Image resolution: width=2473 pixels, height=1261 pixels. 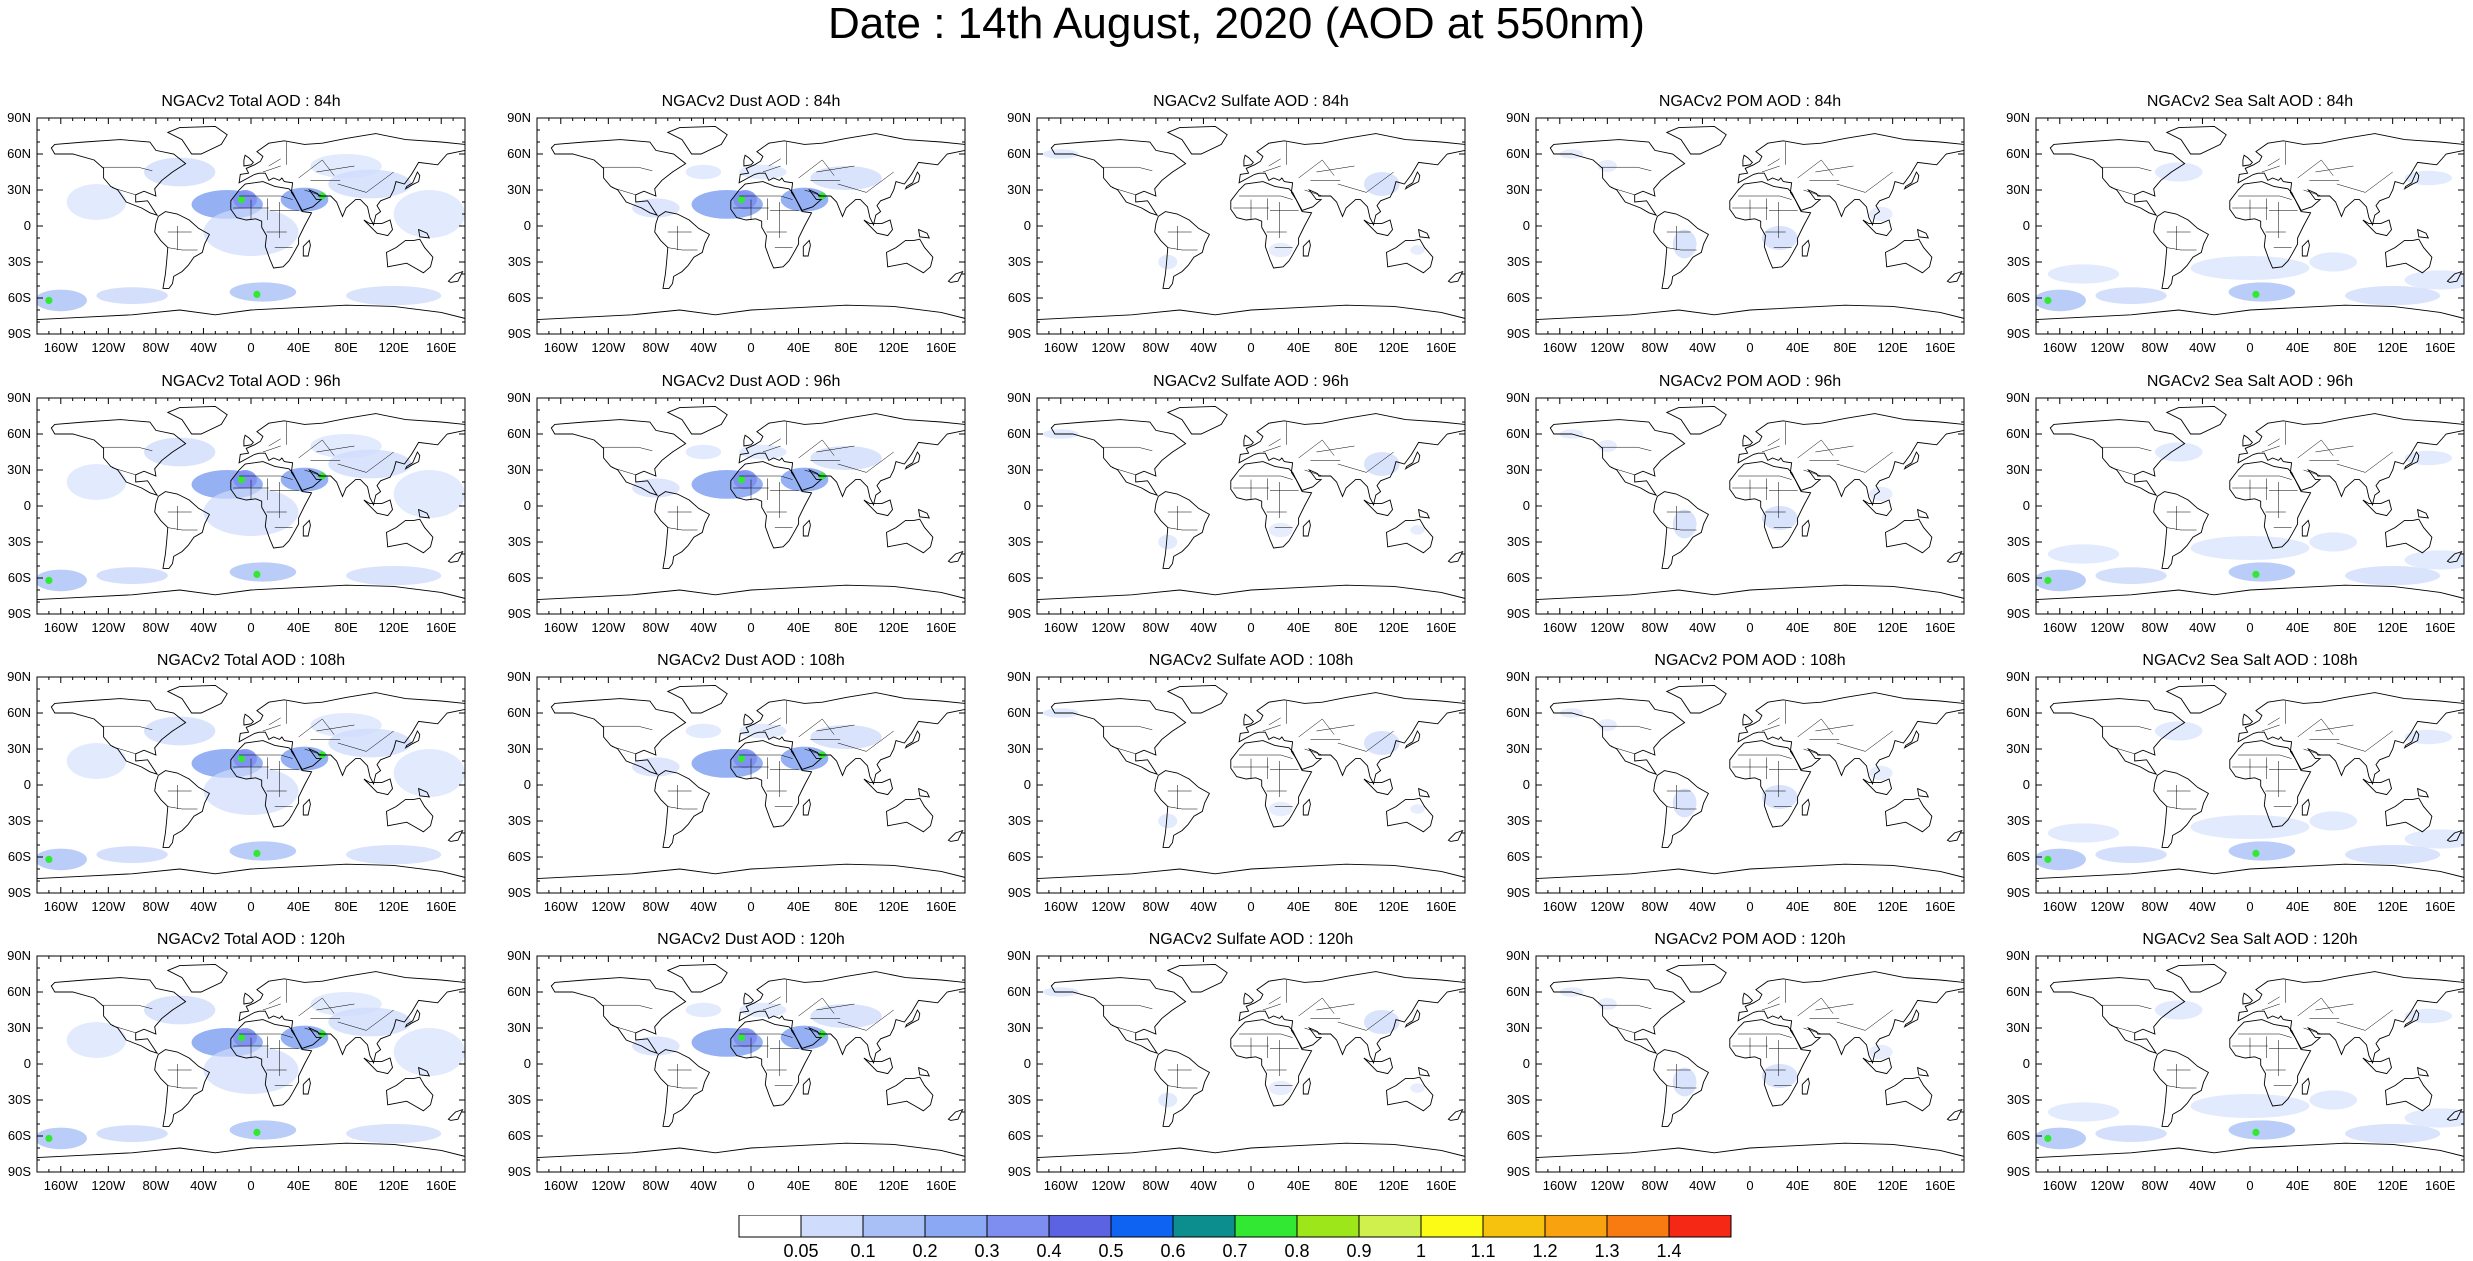 What do you see at coordinates (1250, 347) in the screenshot?
I see `lon-tick-label: 0` at bounding box center [1250, 347].